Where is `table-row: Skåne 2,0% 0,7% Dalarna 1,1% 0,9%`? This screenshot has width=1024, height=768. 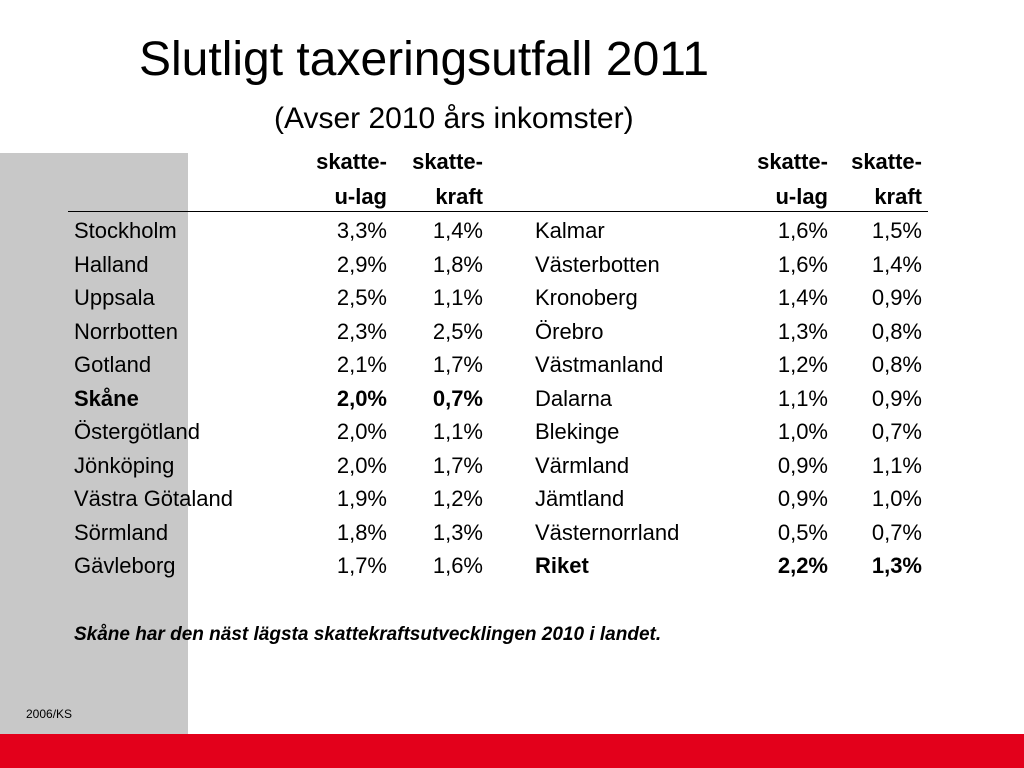 table-row: Skåne 2,0% 0,7% Dalarna 1,1% 0,9% is located at coordinates (512, 399).